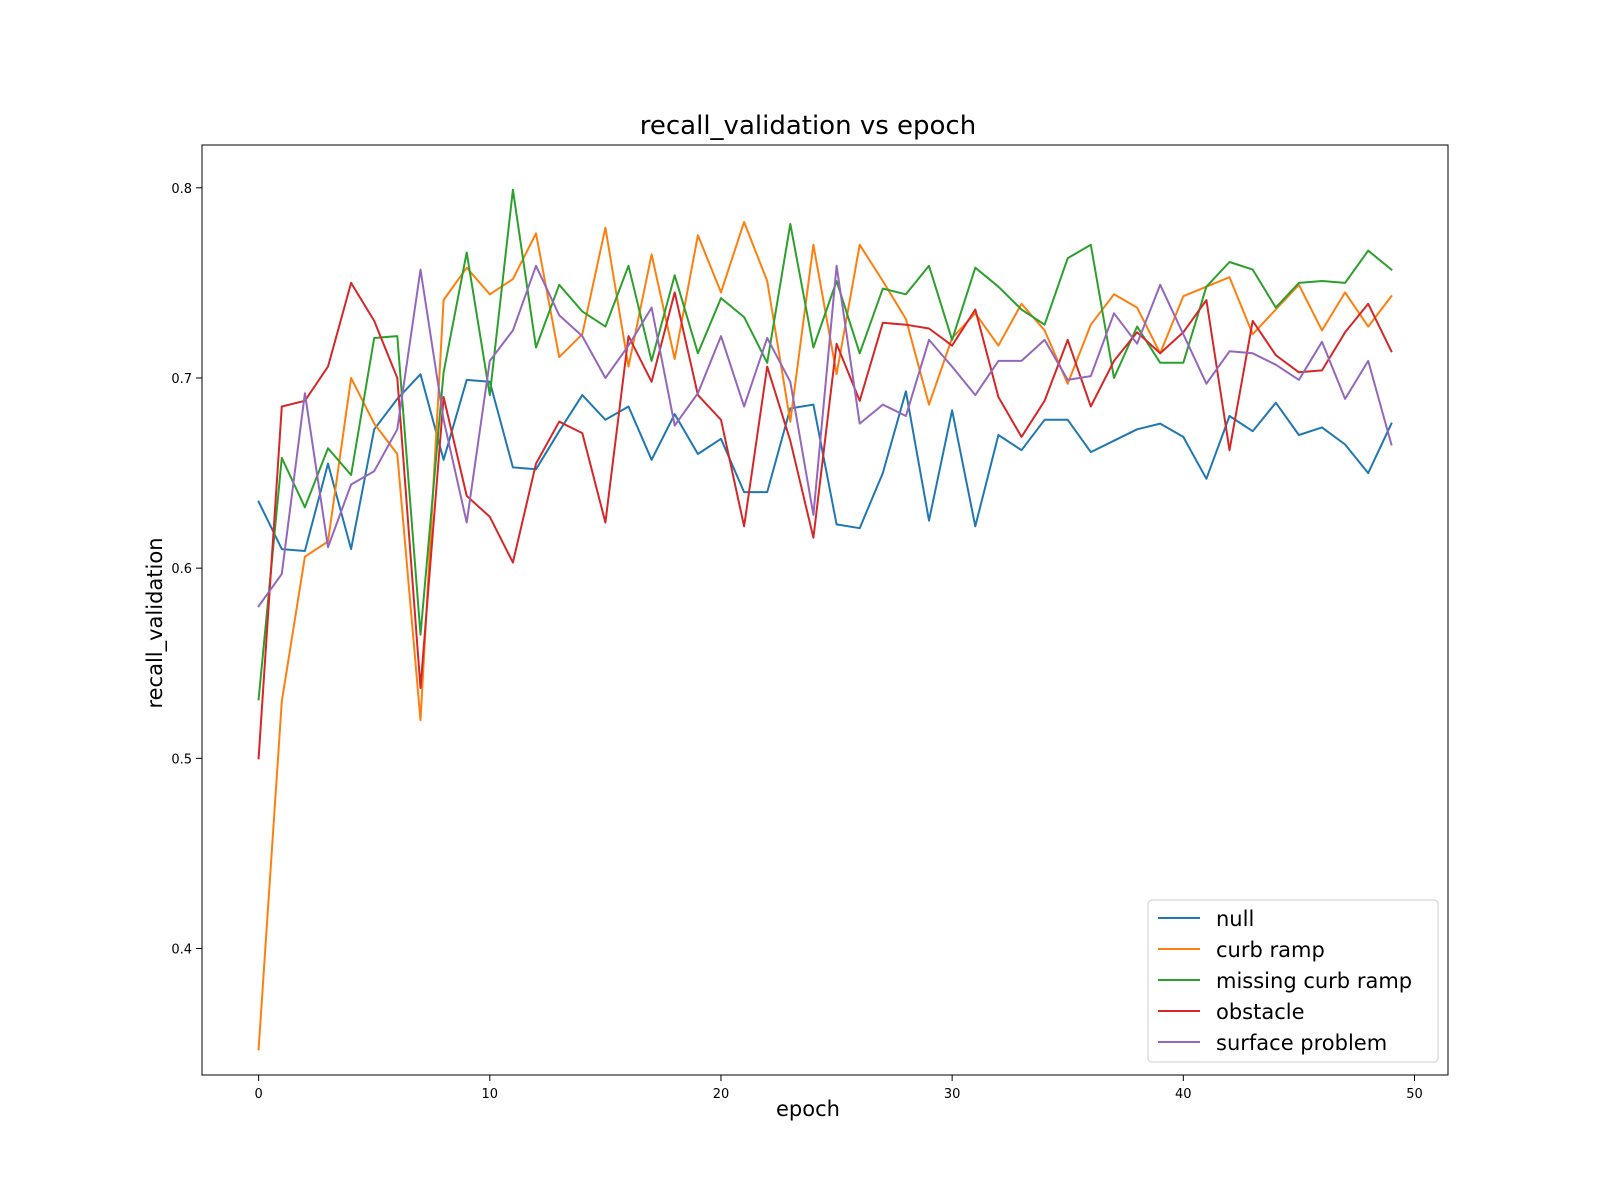 The image size is (1600, 1200). I want to click on legend-box, so click(1293, 981).